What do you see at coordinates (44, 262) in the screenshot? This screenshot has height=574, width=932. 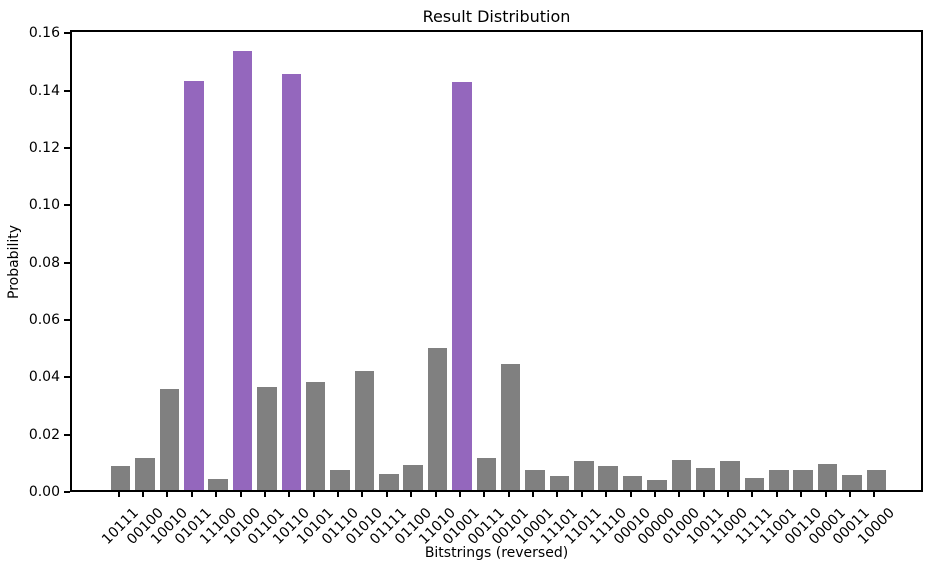 I see `y-tick-label: 0.08` at bounding box center [44, 262].